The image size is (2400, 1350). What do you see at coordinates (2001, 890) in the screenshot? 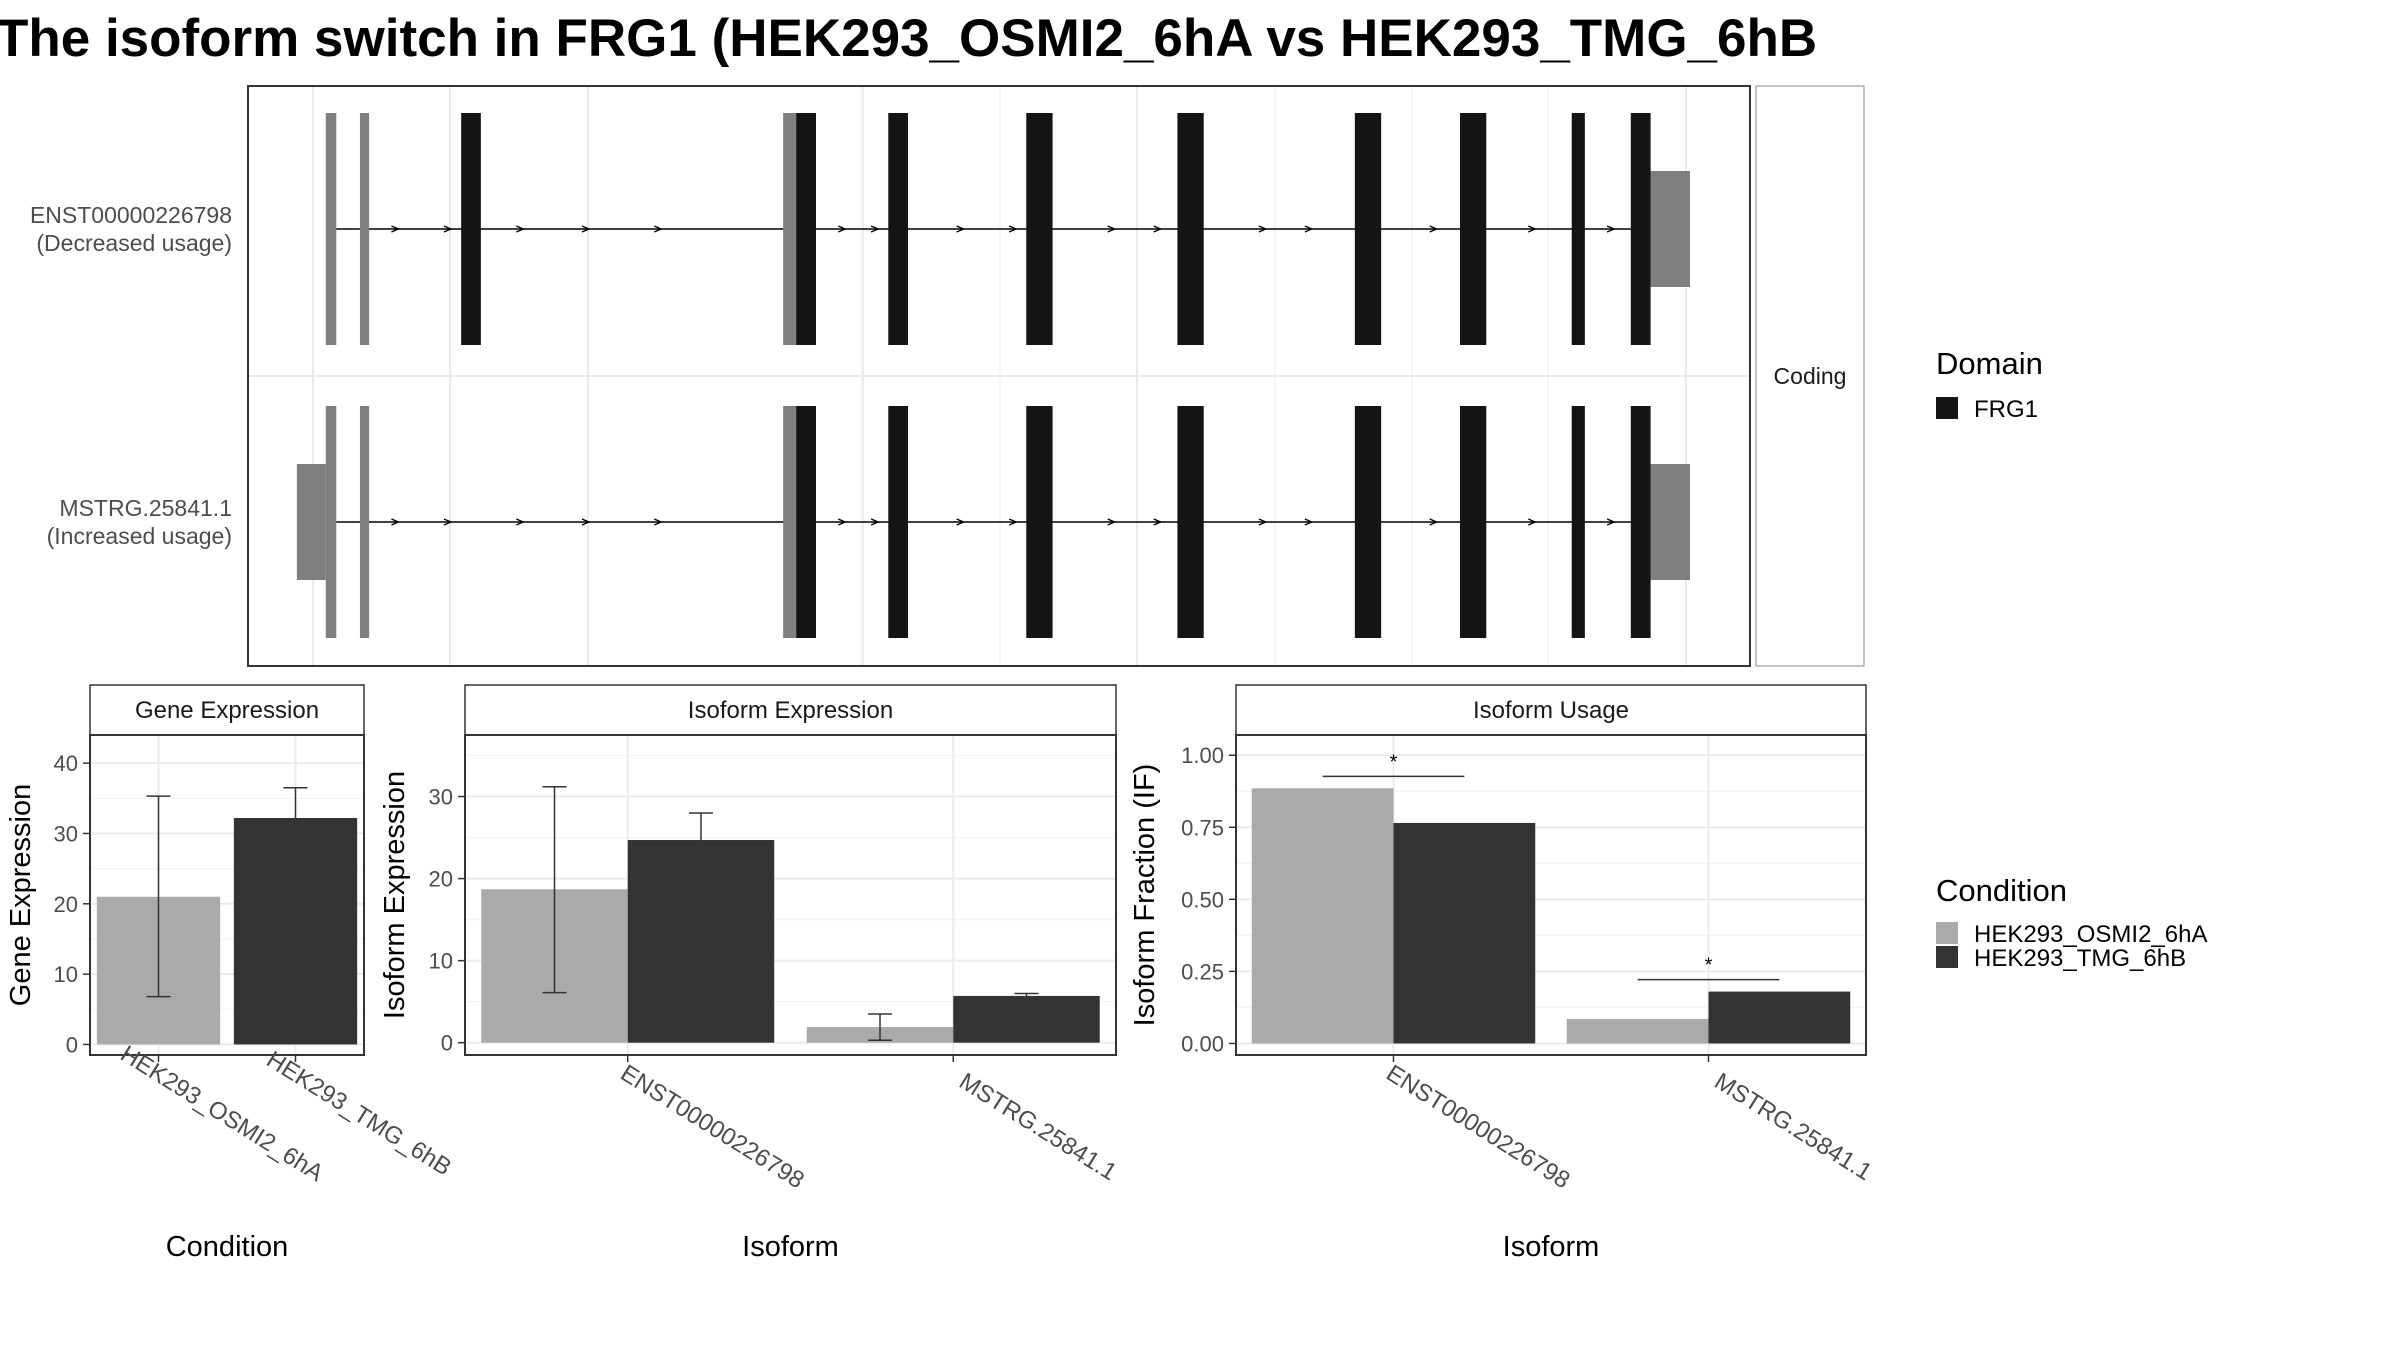
I see `condition-legend-title: Condition` at bounding box center [2001, 890].